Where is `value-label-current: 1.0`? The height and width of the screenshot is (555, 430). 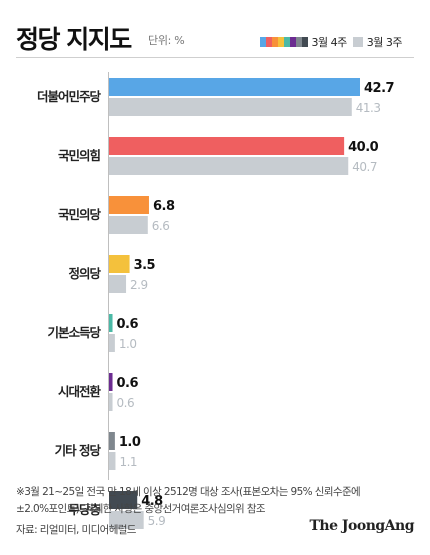 value-label-current: 1.0 is located at coordinates (130, 442).